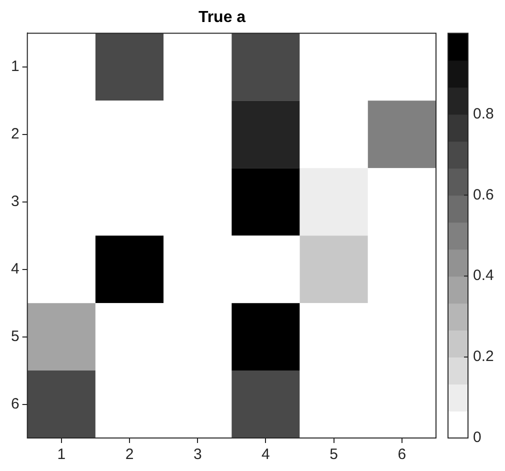 Image resolution: width=505 pixels, height=471 pixels. Describe the element at coordinates (61, 455) in the screenshot. I see `x-tick-label: 1` at that location.